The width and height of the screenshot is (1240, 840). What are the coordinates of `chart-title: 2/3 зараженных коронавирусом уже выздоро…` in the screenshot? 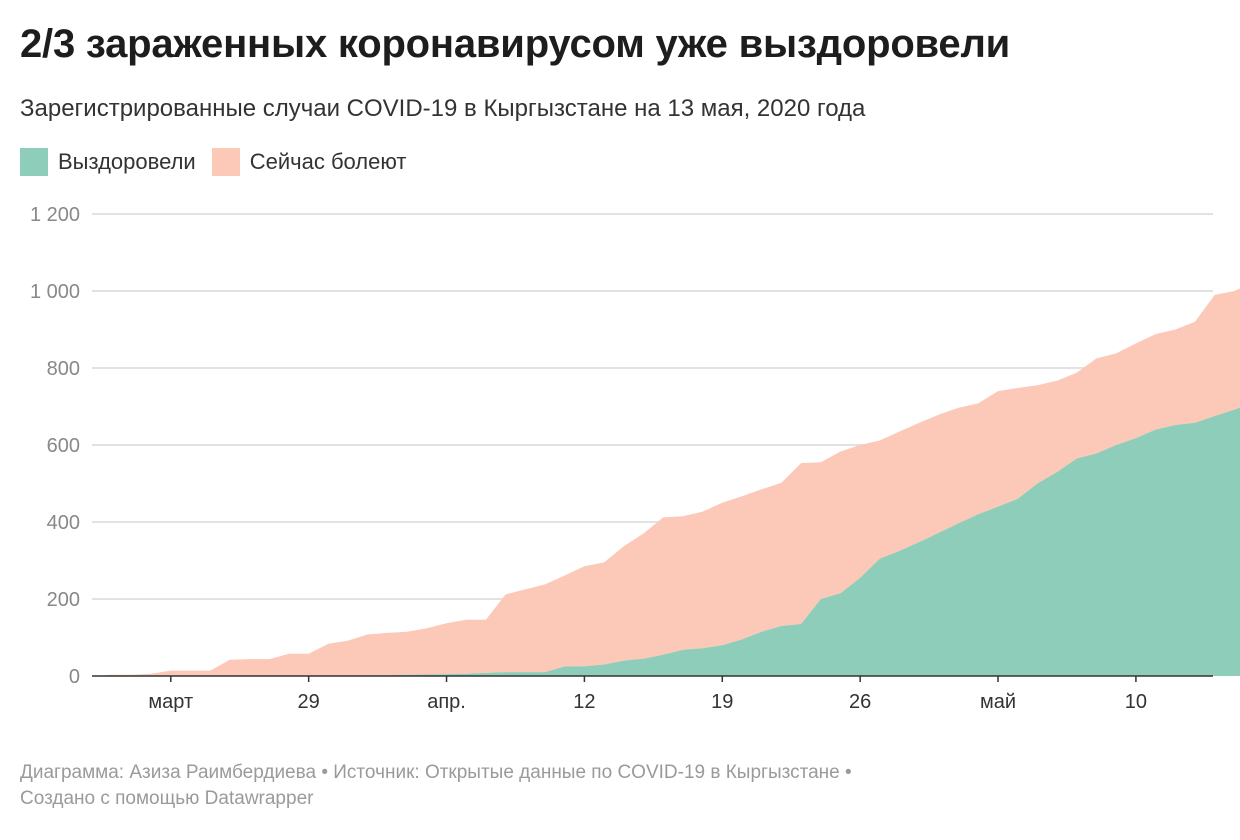 It's located at (515, 44).